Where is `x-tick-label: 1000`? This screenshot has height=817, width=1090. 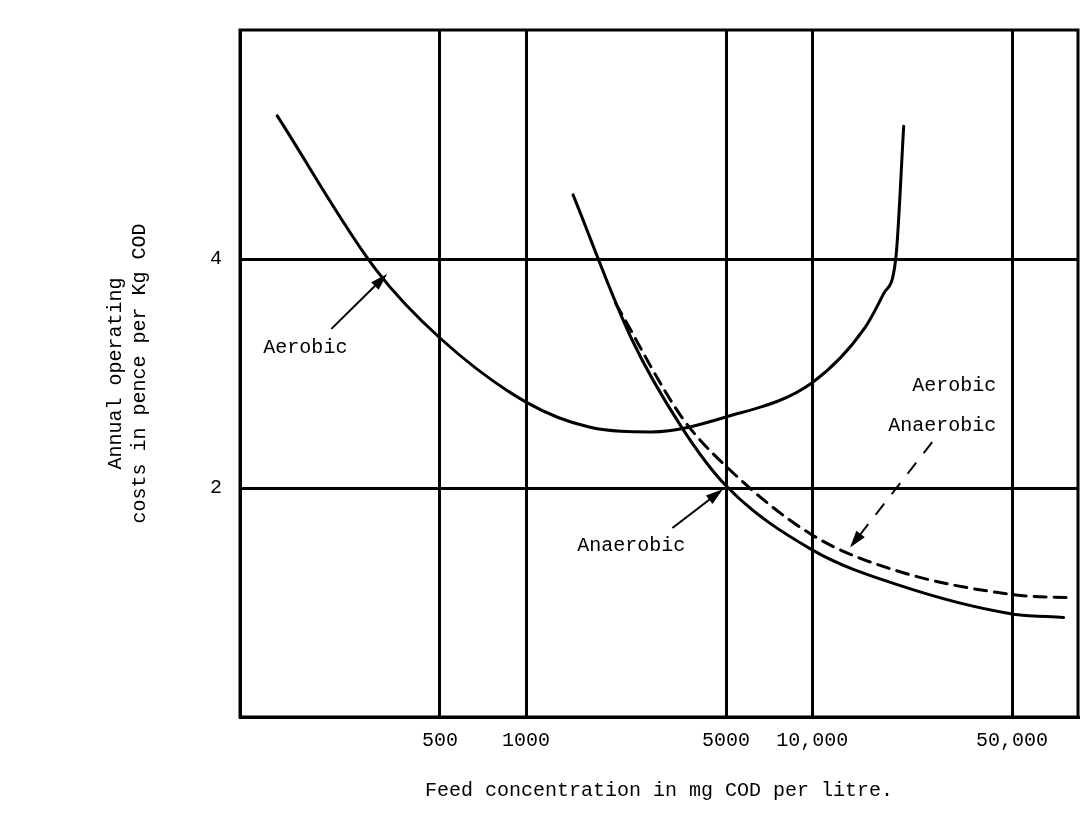
x-tick-label: 1000 is located at coordinates (526, 741).